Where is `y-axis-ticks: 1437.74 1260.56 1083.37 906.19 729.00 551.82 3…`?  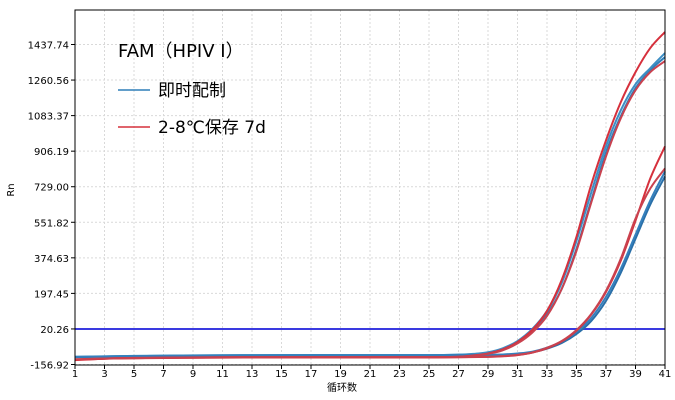
y-axis-ticks: 1437.74 1260.56 1083.37 906.19 729.00 551.82 3… is located at coordinates (51, 206).